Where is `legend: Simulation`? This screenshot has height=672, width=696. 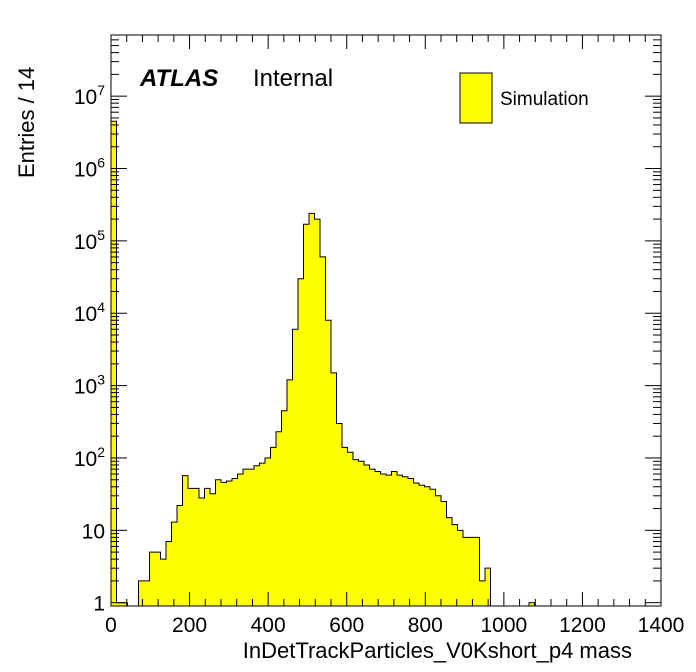
legend: Simulation is located at coordinates (524, 98).